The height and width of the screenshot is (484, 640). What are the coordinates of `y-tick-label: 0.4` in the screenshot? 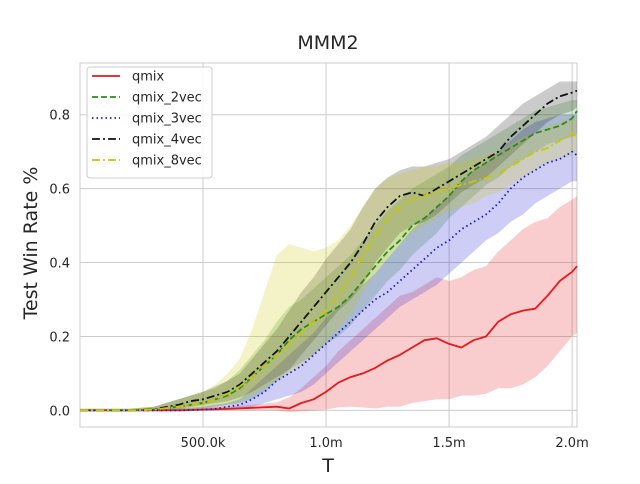 It's located at (59, 264).